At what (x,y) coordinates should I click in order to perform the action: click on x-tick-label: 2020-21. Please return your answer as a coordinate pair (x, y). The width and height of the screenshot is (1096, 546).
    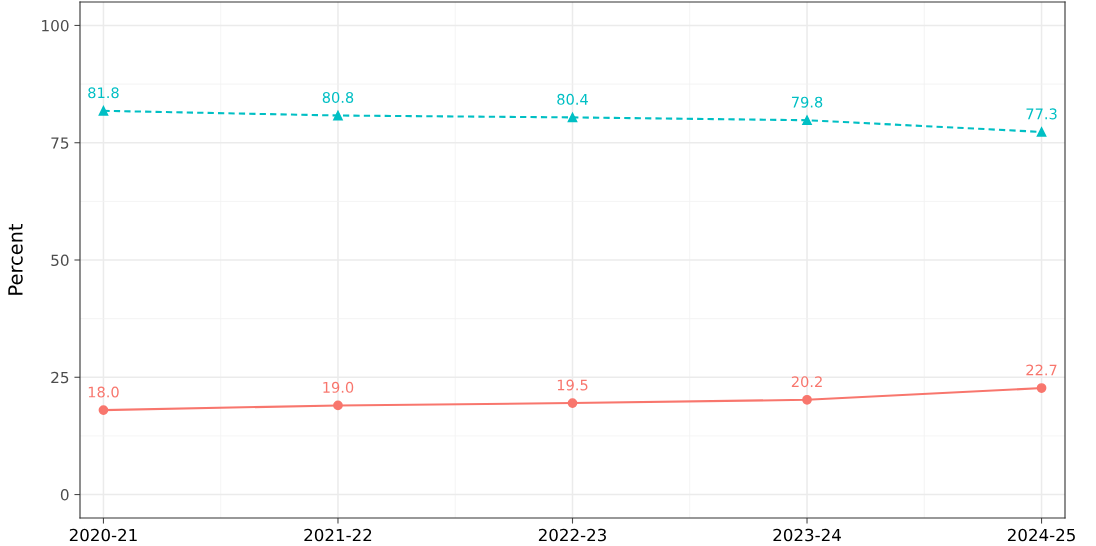
    Looking at the image, I should click on (103, 535).